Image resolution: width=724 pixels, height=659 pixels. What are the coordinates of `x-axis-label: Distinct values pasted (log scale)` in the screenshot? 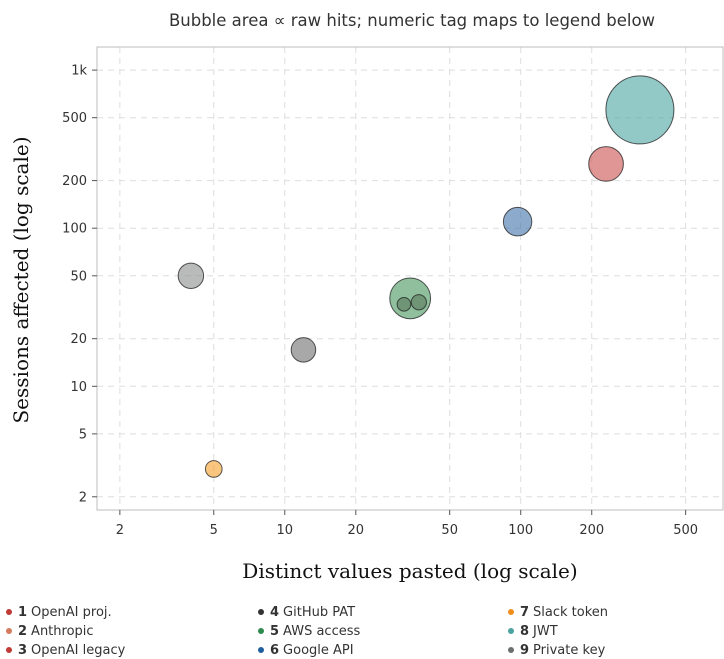 It's located at (409, 571).